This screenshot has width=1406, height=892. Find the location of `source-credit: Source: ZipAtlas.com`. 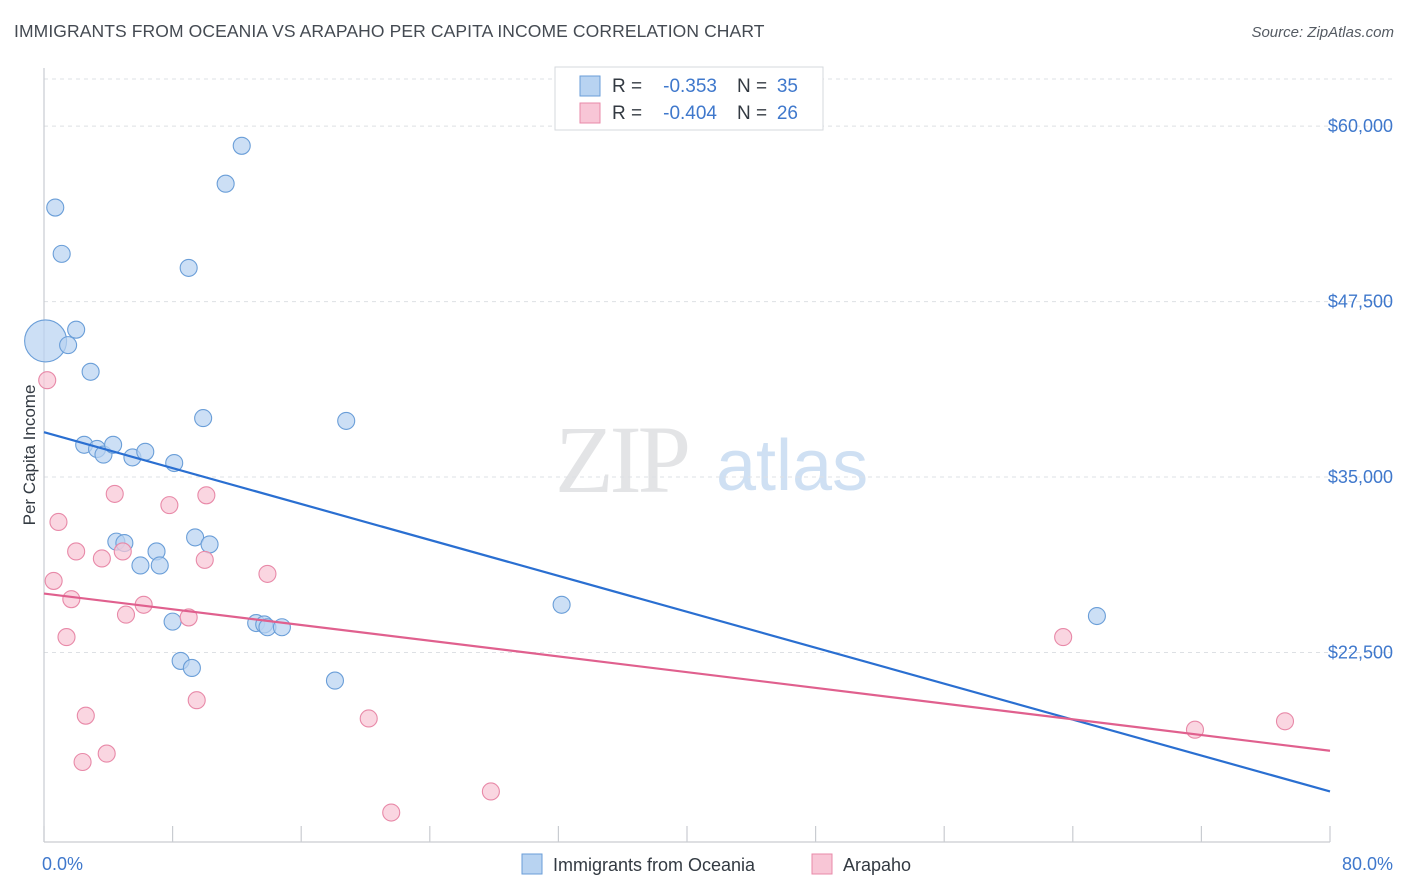

source-credit: Source: ZipAtlas.com is located at coordinates (1322, 32).